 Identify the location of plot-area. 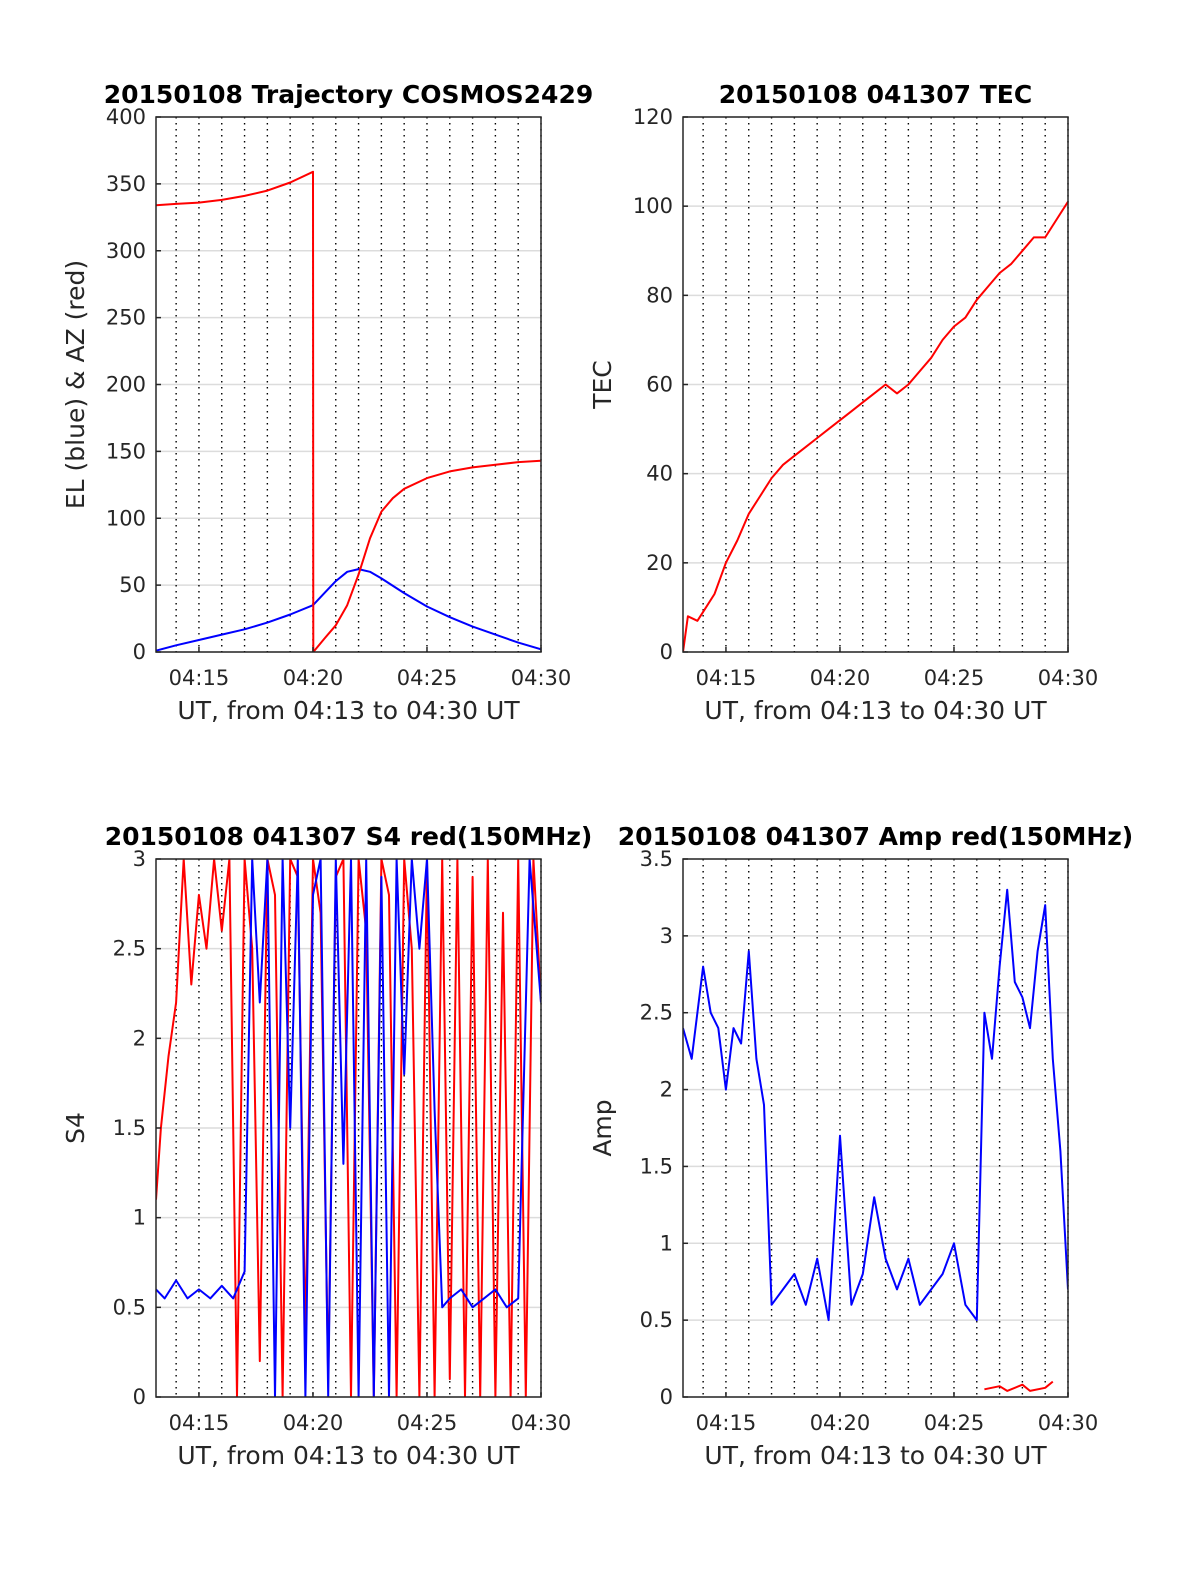
(875, 1128).